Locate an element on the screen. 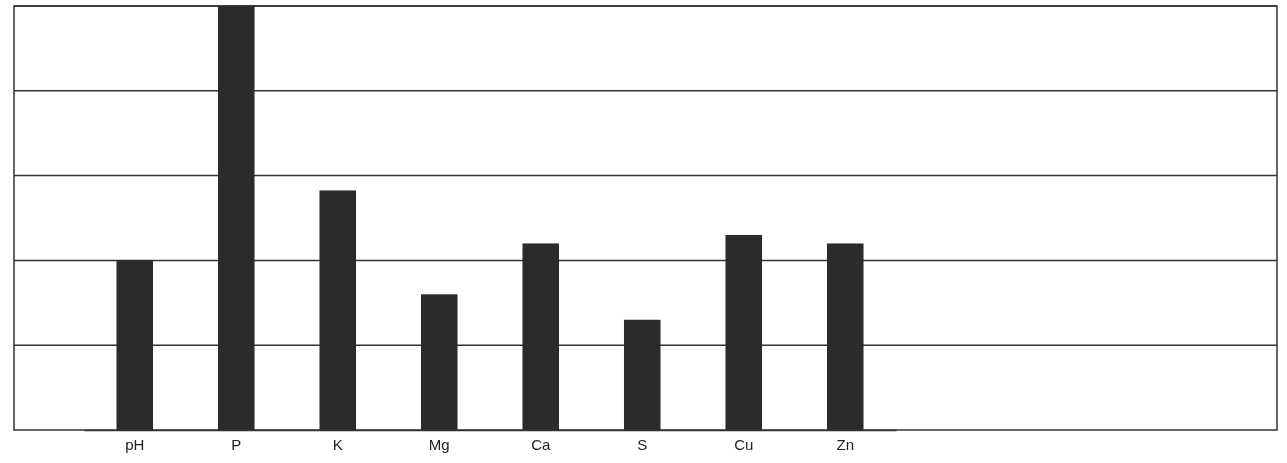 Image resolution: width=1287 pixels, height=463 pixels. x-tick-label: Mg is located at coordinates (439, 444).